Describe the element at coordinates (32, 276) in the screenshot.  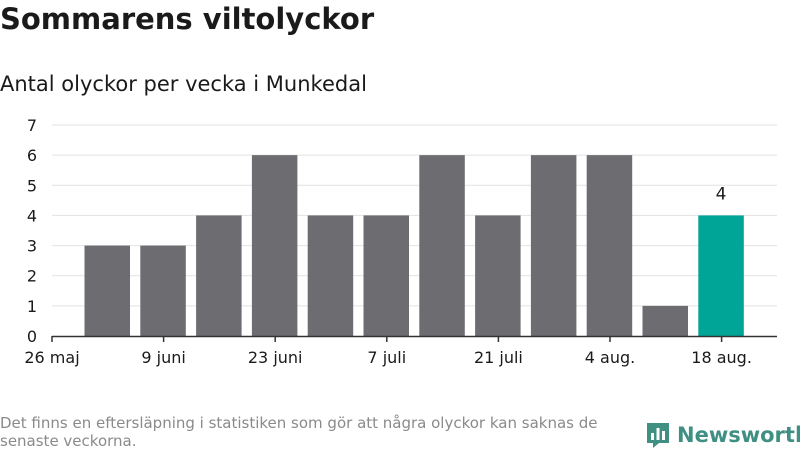
I see `y-tick-label: 2` at that location.